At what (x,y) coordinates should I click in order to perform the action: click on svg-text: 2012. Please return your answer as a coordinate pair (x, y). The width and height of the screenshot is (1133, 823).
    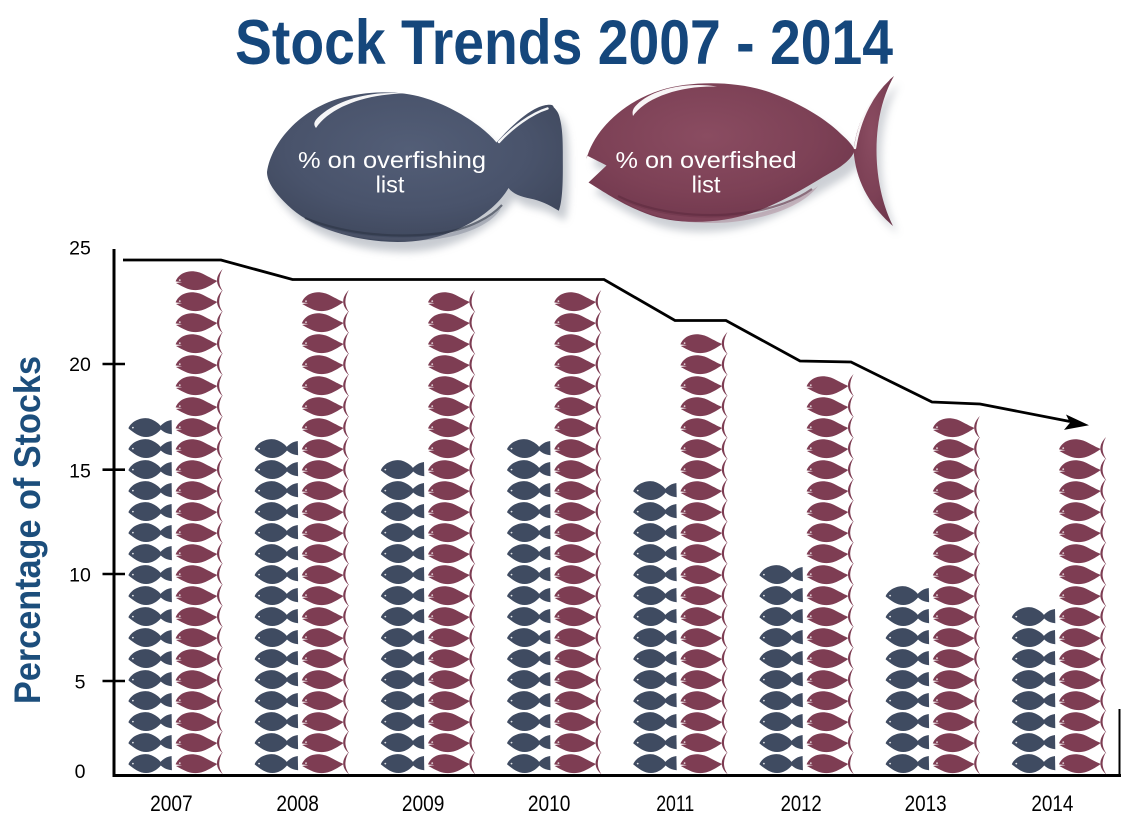
    Looking at the image, I should click on (801, 803).